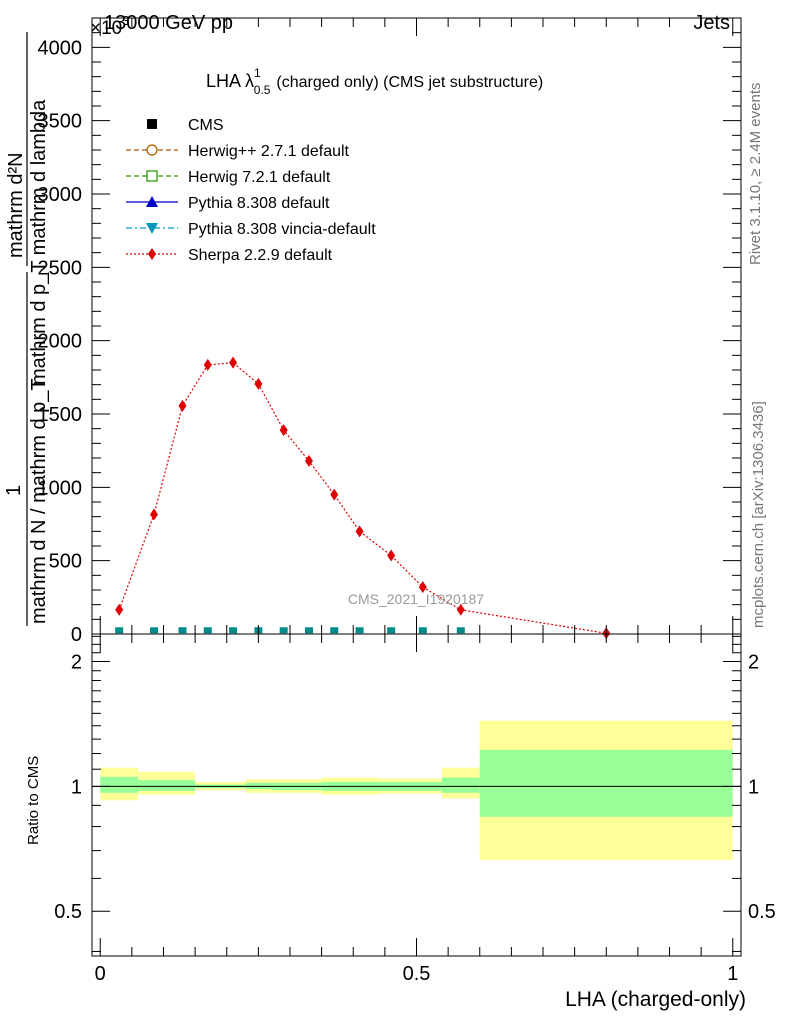  I want to click on legend-label-0: CMS, so click(206, 125).